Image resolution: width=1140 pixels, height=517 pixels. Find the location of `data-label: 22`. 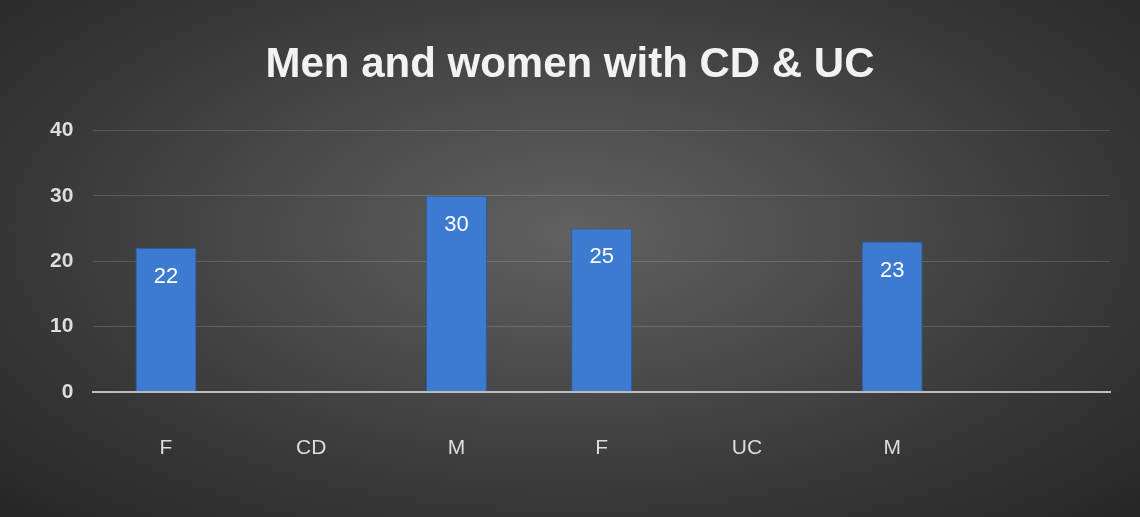

data-label: 22 is located at coordinates (166, 276).